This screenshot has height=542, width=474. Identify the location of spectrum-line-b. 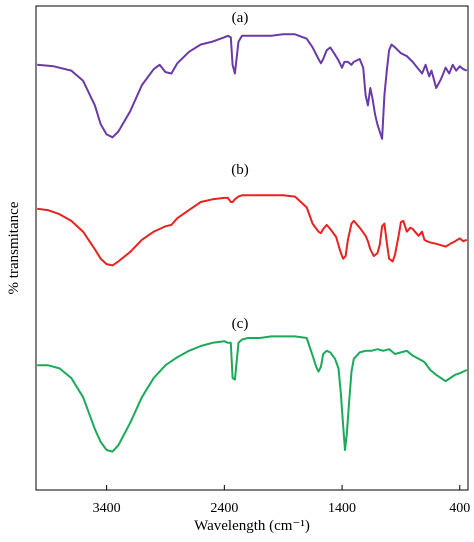
(252, 230).